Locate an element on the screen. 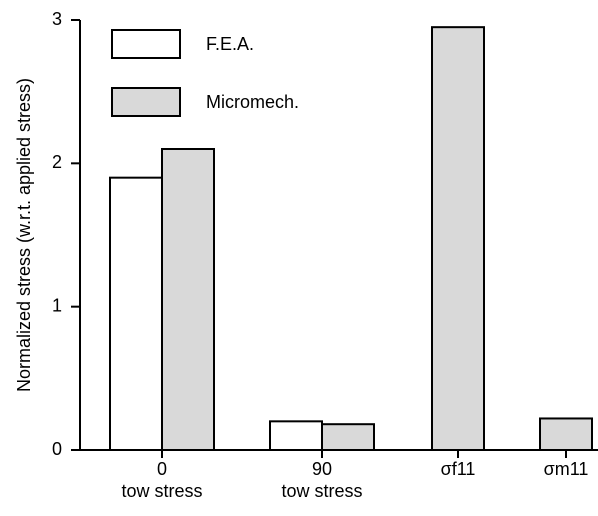  y-tick-label: 1 is located at coordinates (57, 305).